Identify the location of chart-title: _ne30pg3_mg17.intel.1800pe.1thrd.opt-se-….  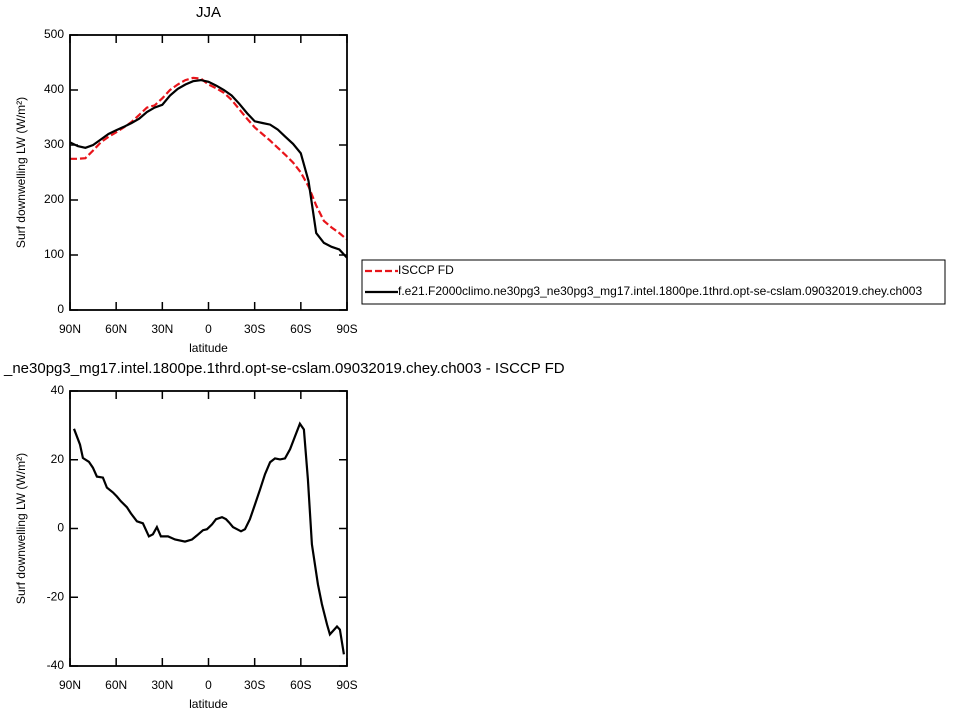
(284, 368).